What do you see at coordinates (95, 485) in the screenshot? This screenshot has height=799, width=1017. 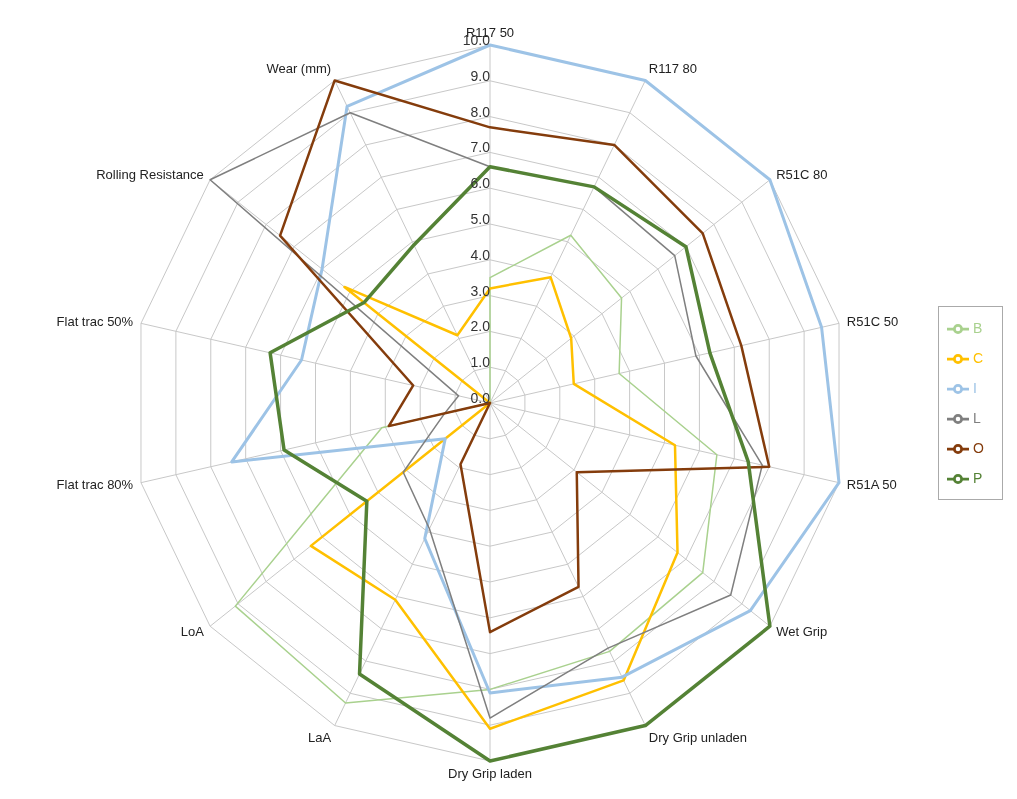 I see `spoke-label: Flat trac 80%` at bounding box center [95, 485].